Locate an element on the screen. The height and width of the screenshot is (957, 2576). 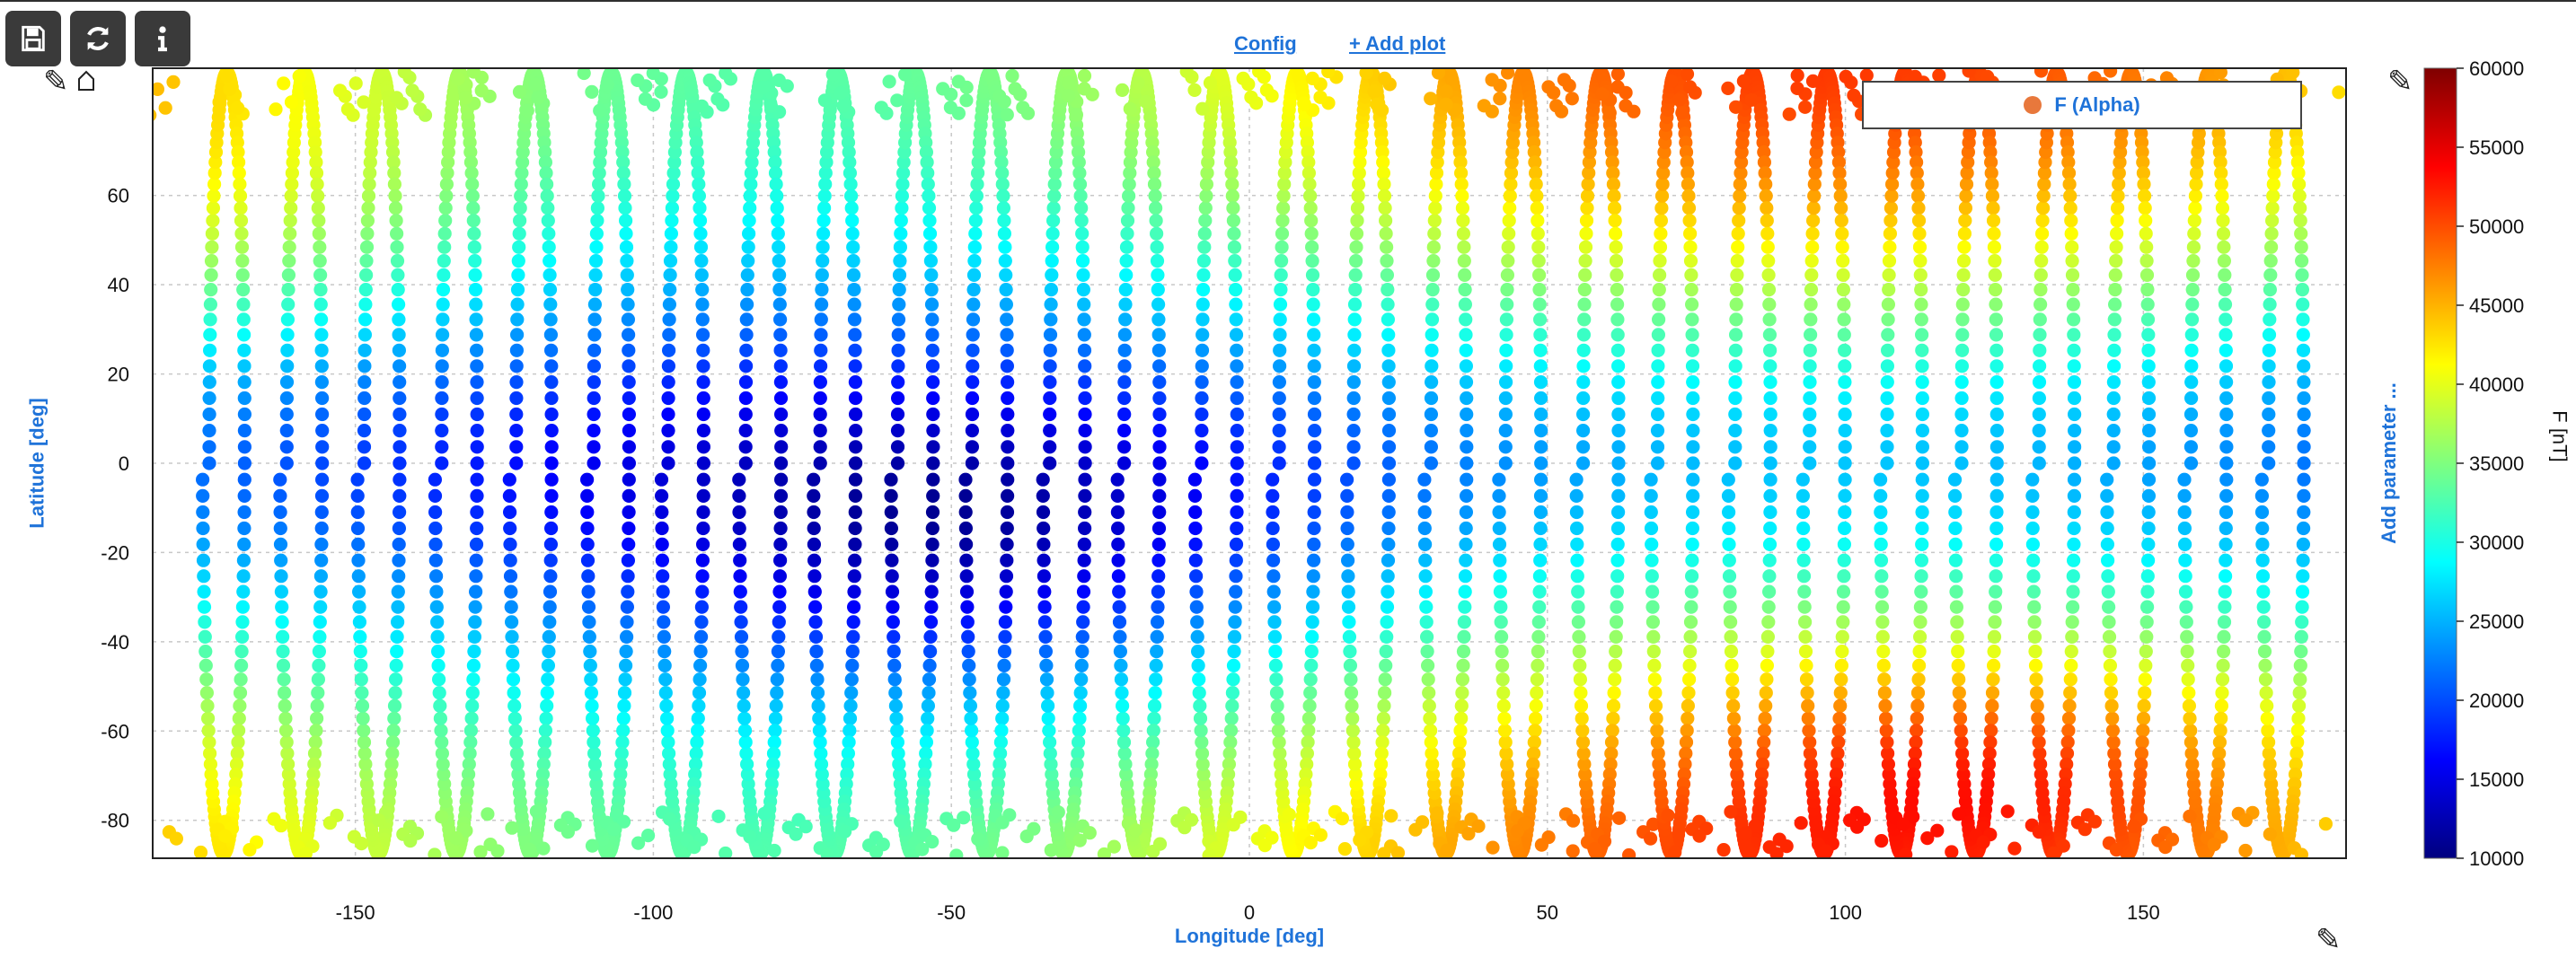
x-axis-title: Longitude [deg] is located at coordinates (1249, 936).